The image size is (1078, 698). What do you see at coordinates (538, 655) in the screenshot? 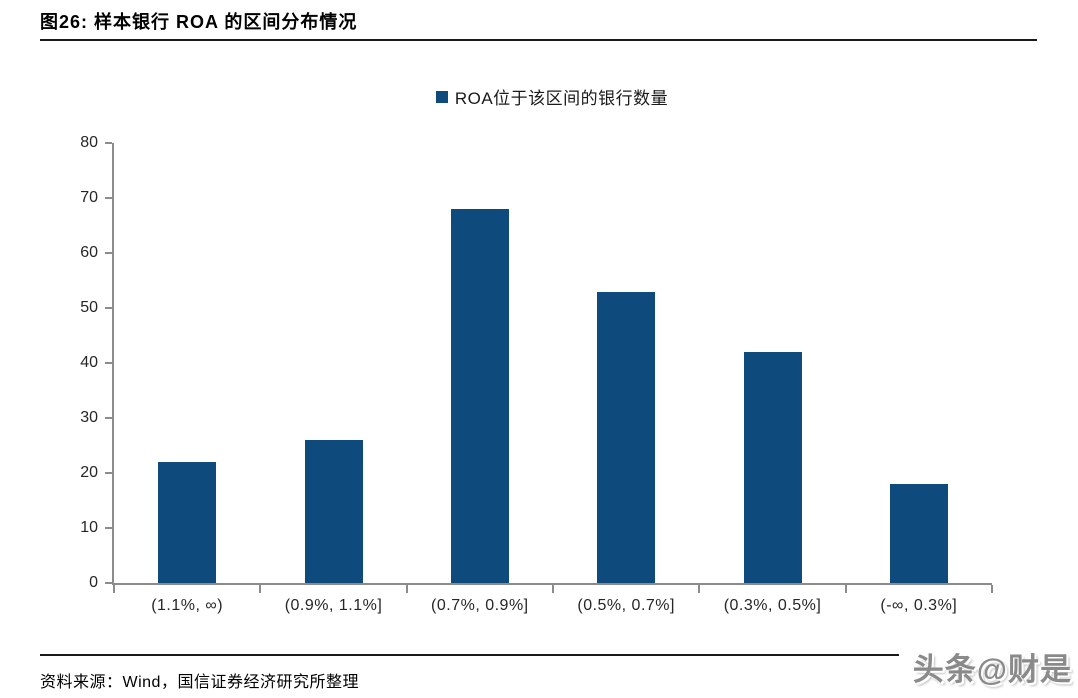
I see `bottom-divider` at bounding box center [538, 655].